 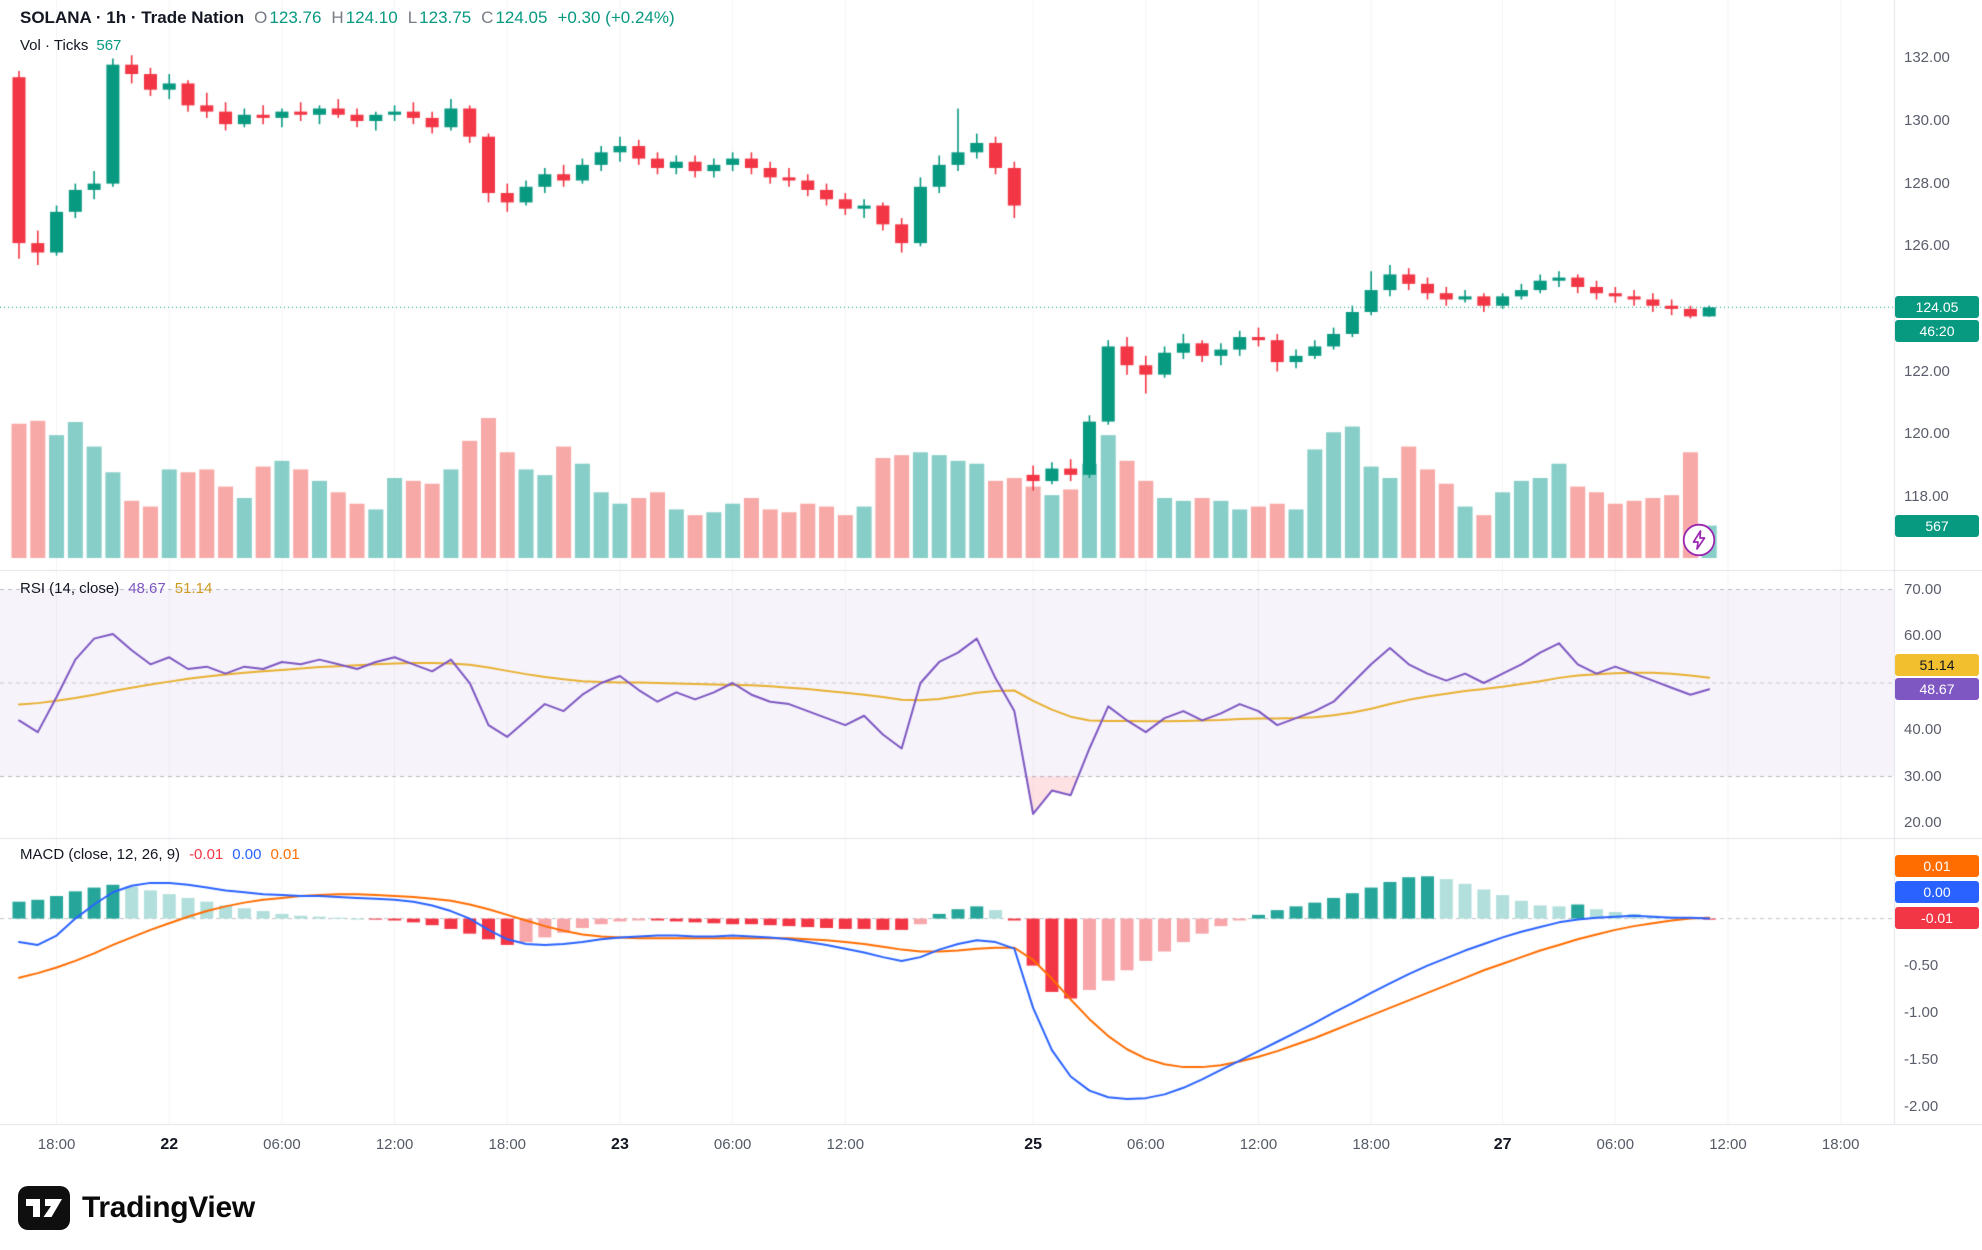 I want to click on volume-value: 567, so click(x=109, y=45).